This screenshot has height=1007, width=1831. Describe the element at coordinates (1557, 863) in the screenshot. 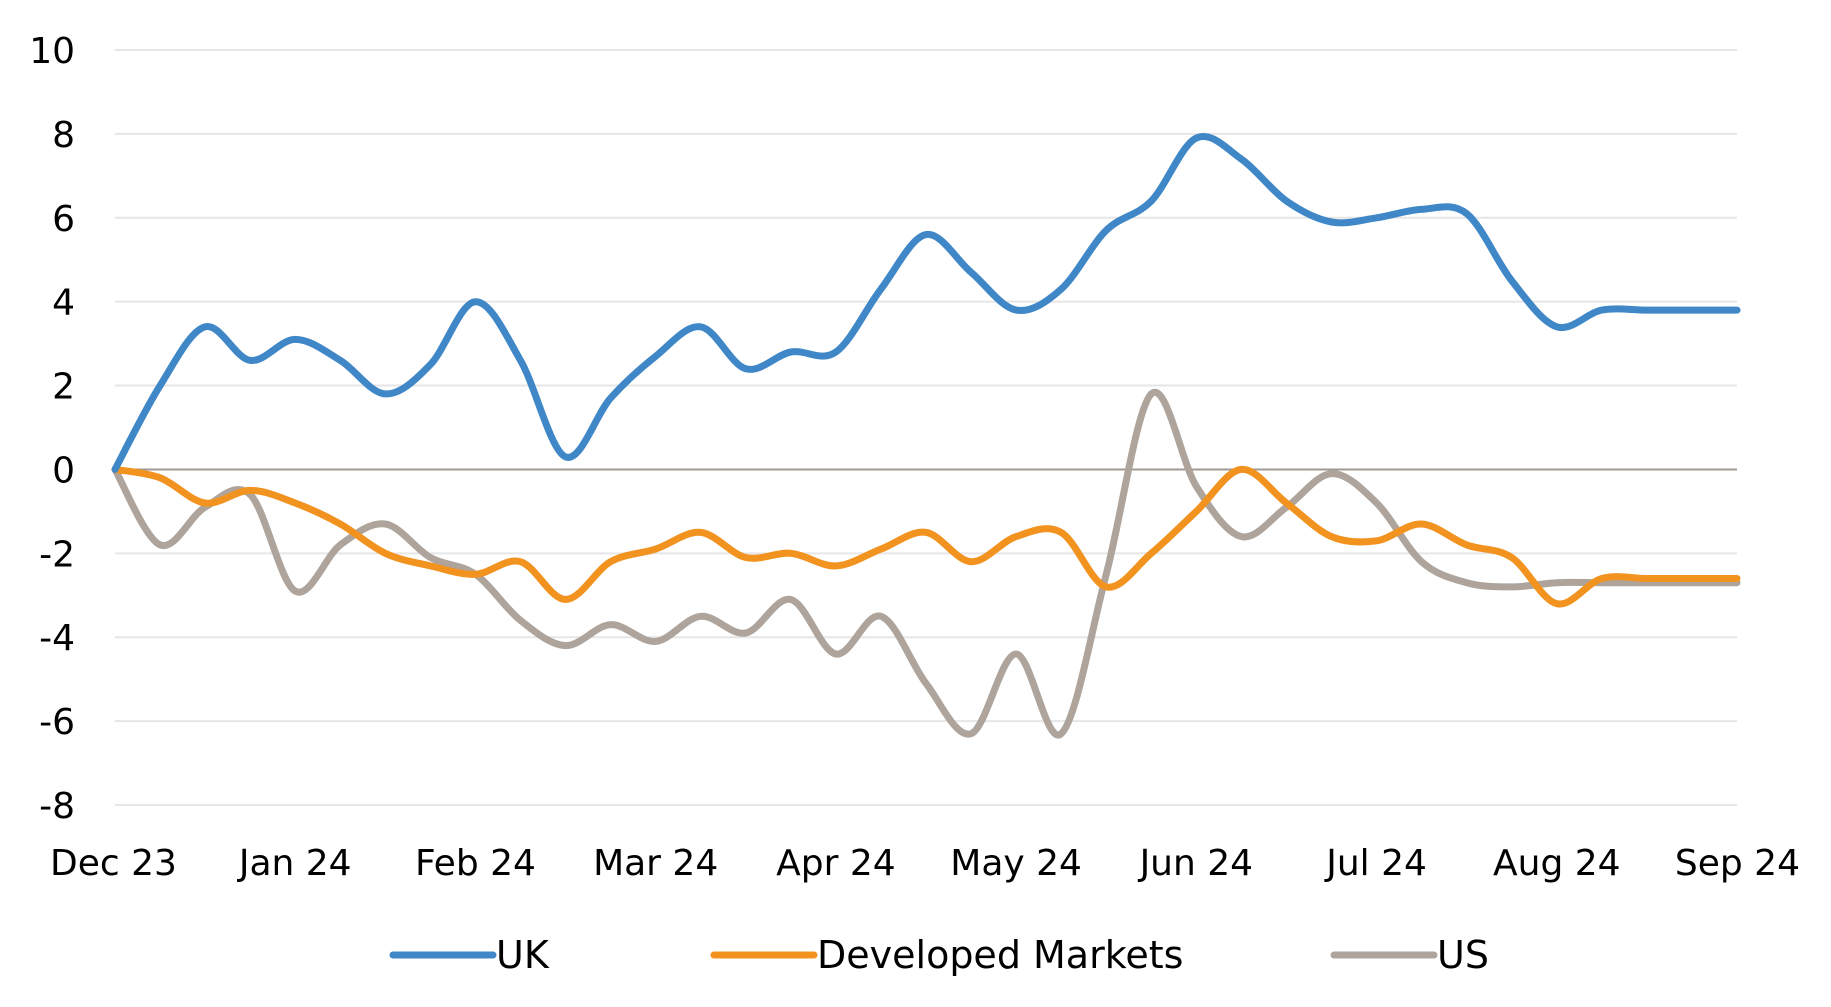

I see `x-tick-label: Aug 24` at that location.